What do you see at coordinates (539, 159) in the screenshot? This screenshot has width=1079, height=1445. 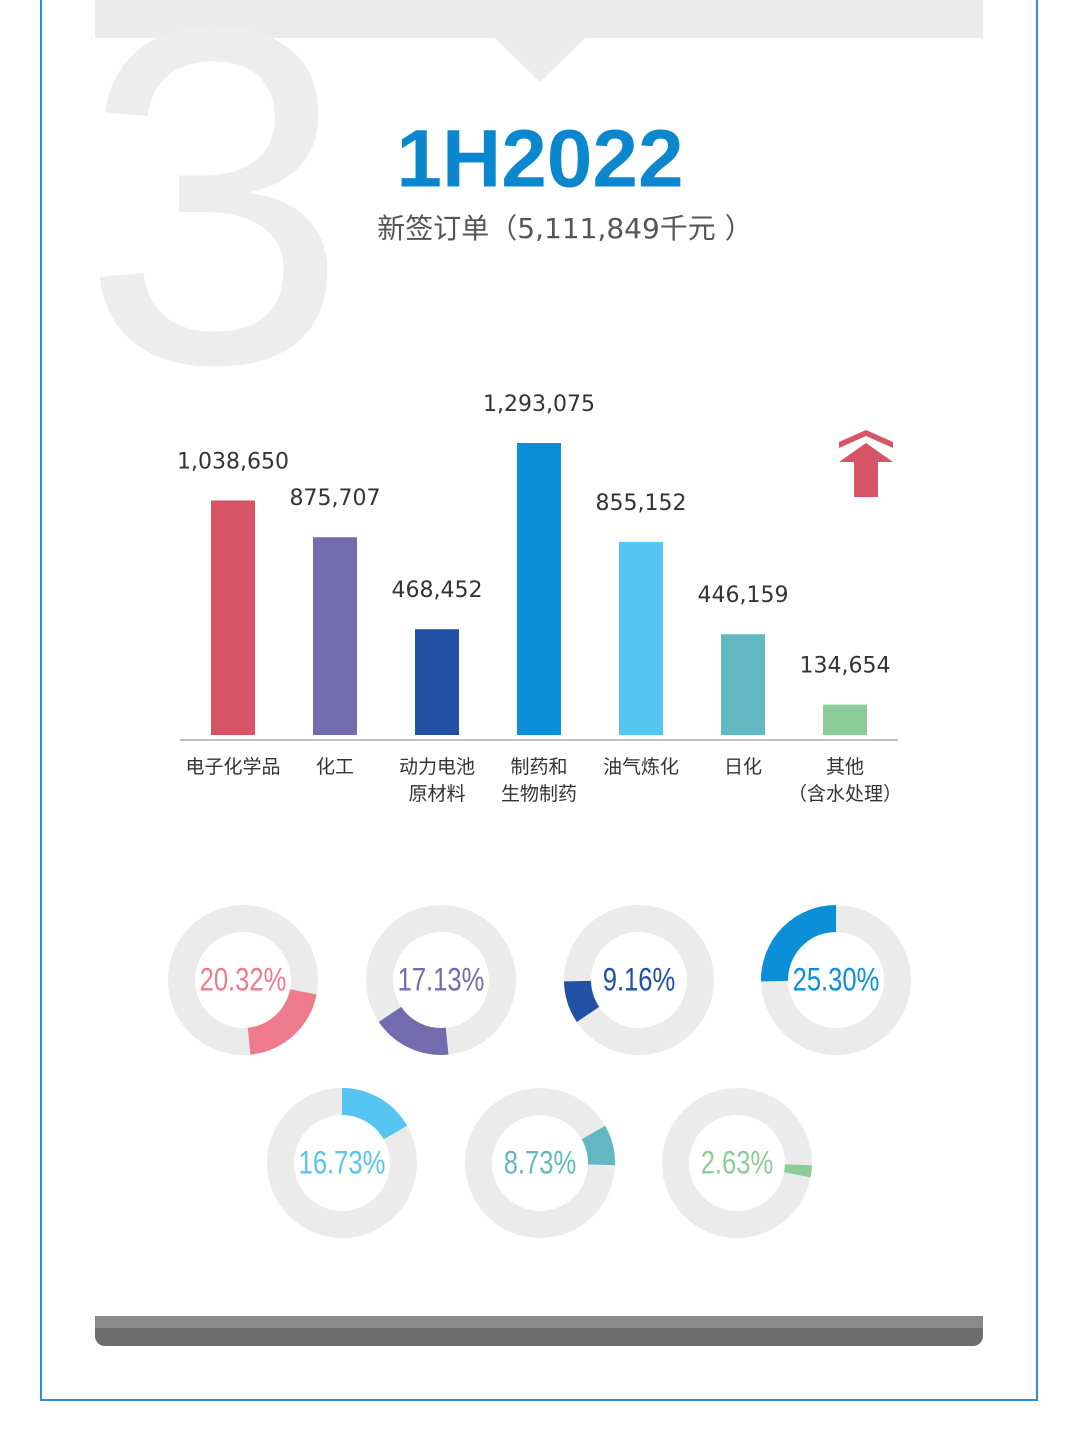 I see `title: 1H2022` at bounding box center [539, 159].